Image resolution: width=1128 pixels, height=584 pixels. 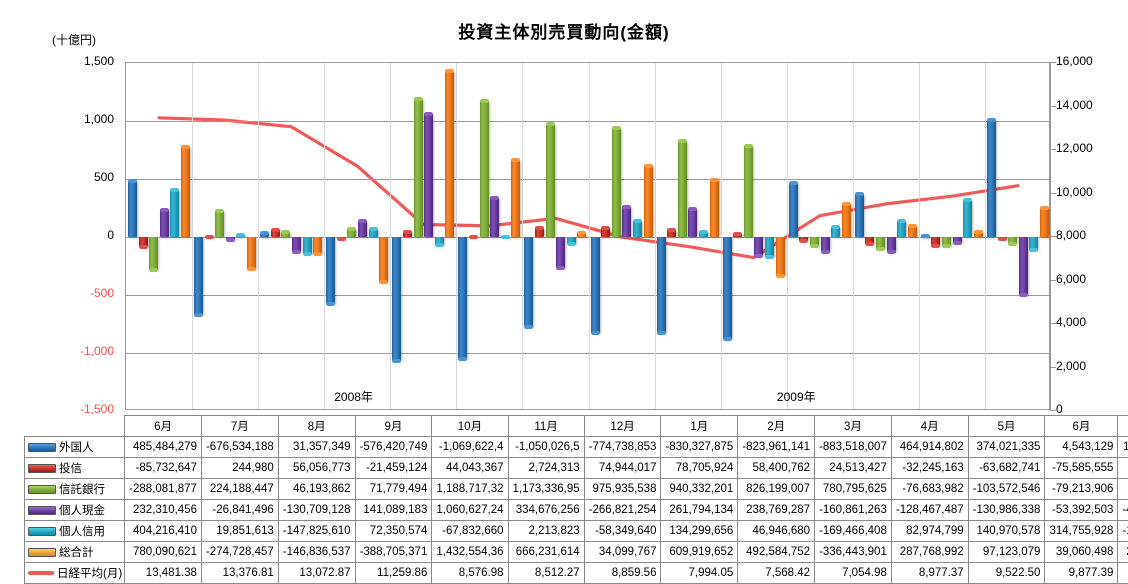 I want to click on legend-swatch-外国人, so click(x=42, y=447).